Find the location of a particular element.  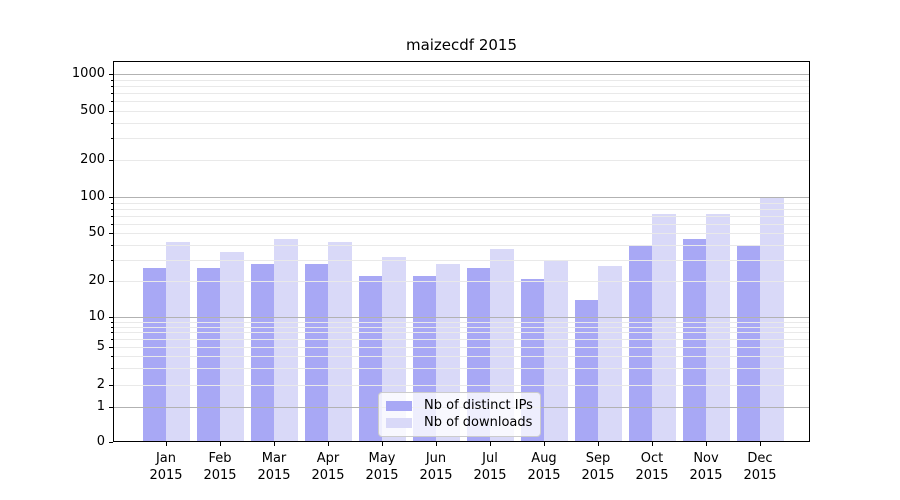

bar-feb-downloads is located at coordinates (232, 346).